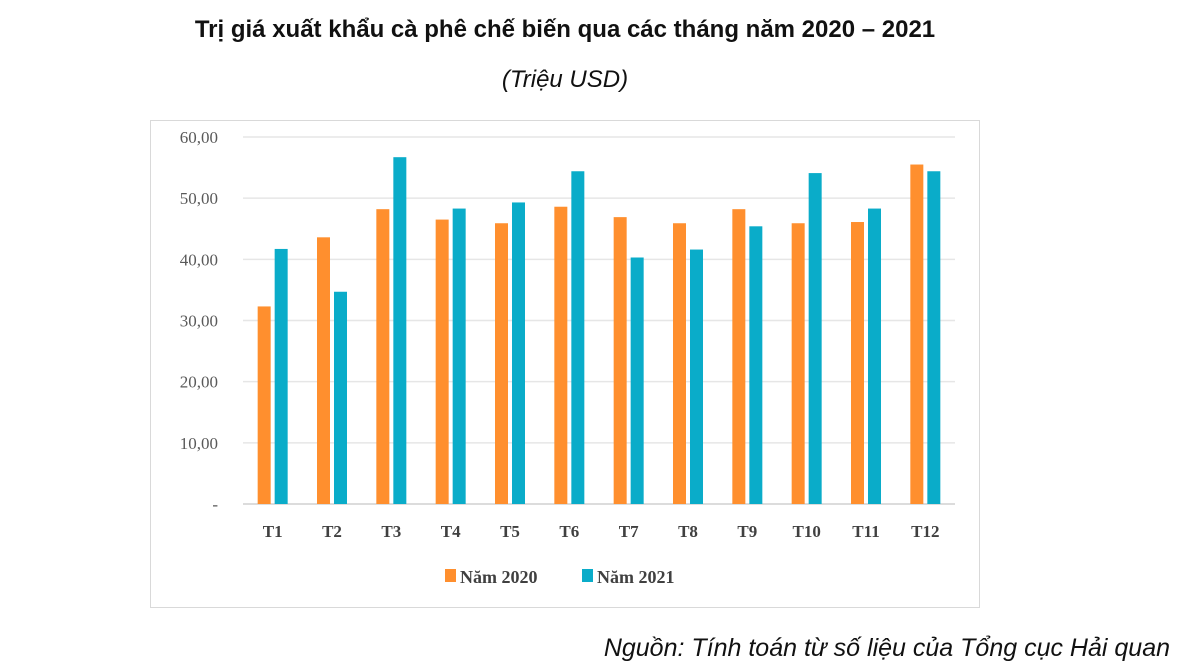  What do you see at coordinates (199, 321) in the screenshot?
I see `y-tick-label: 30,00` at bounding box center [199, 321].